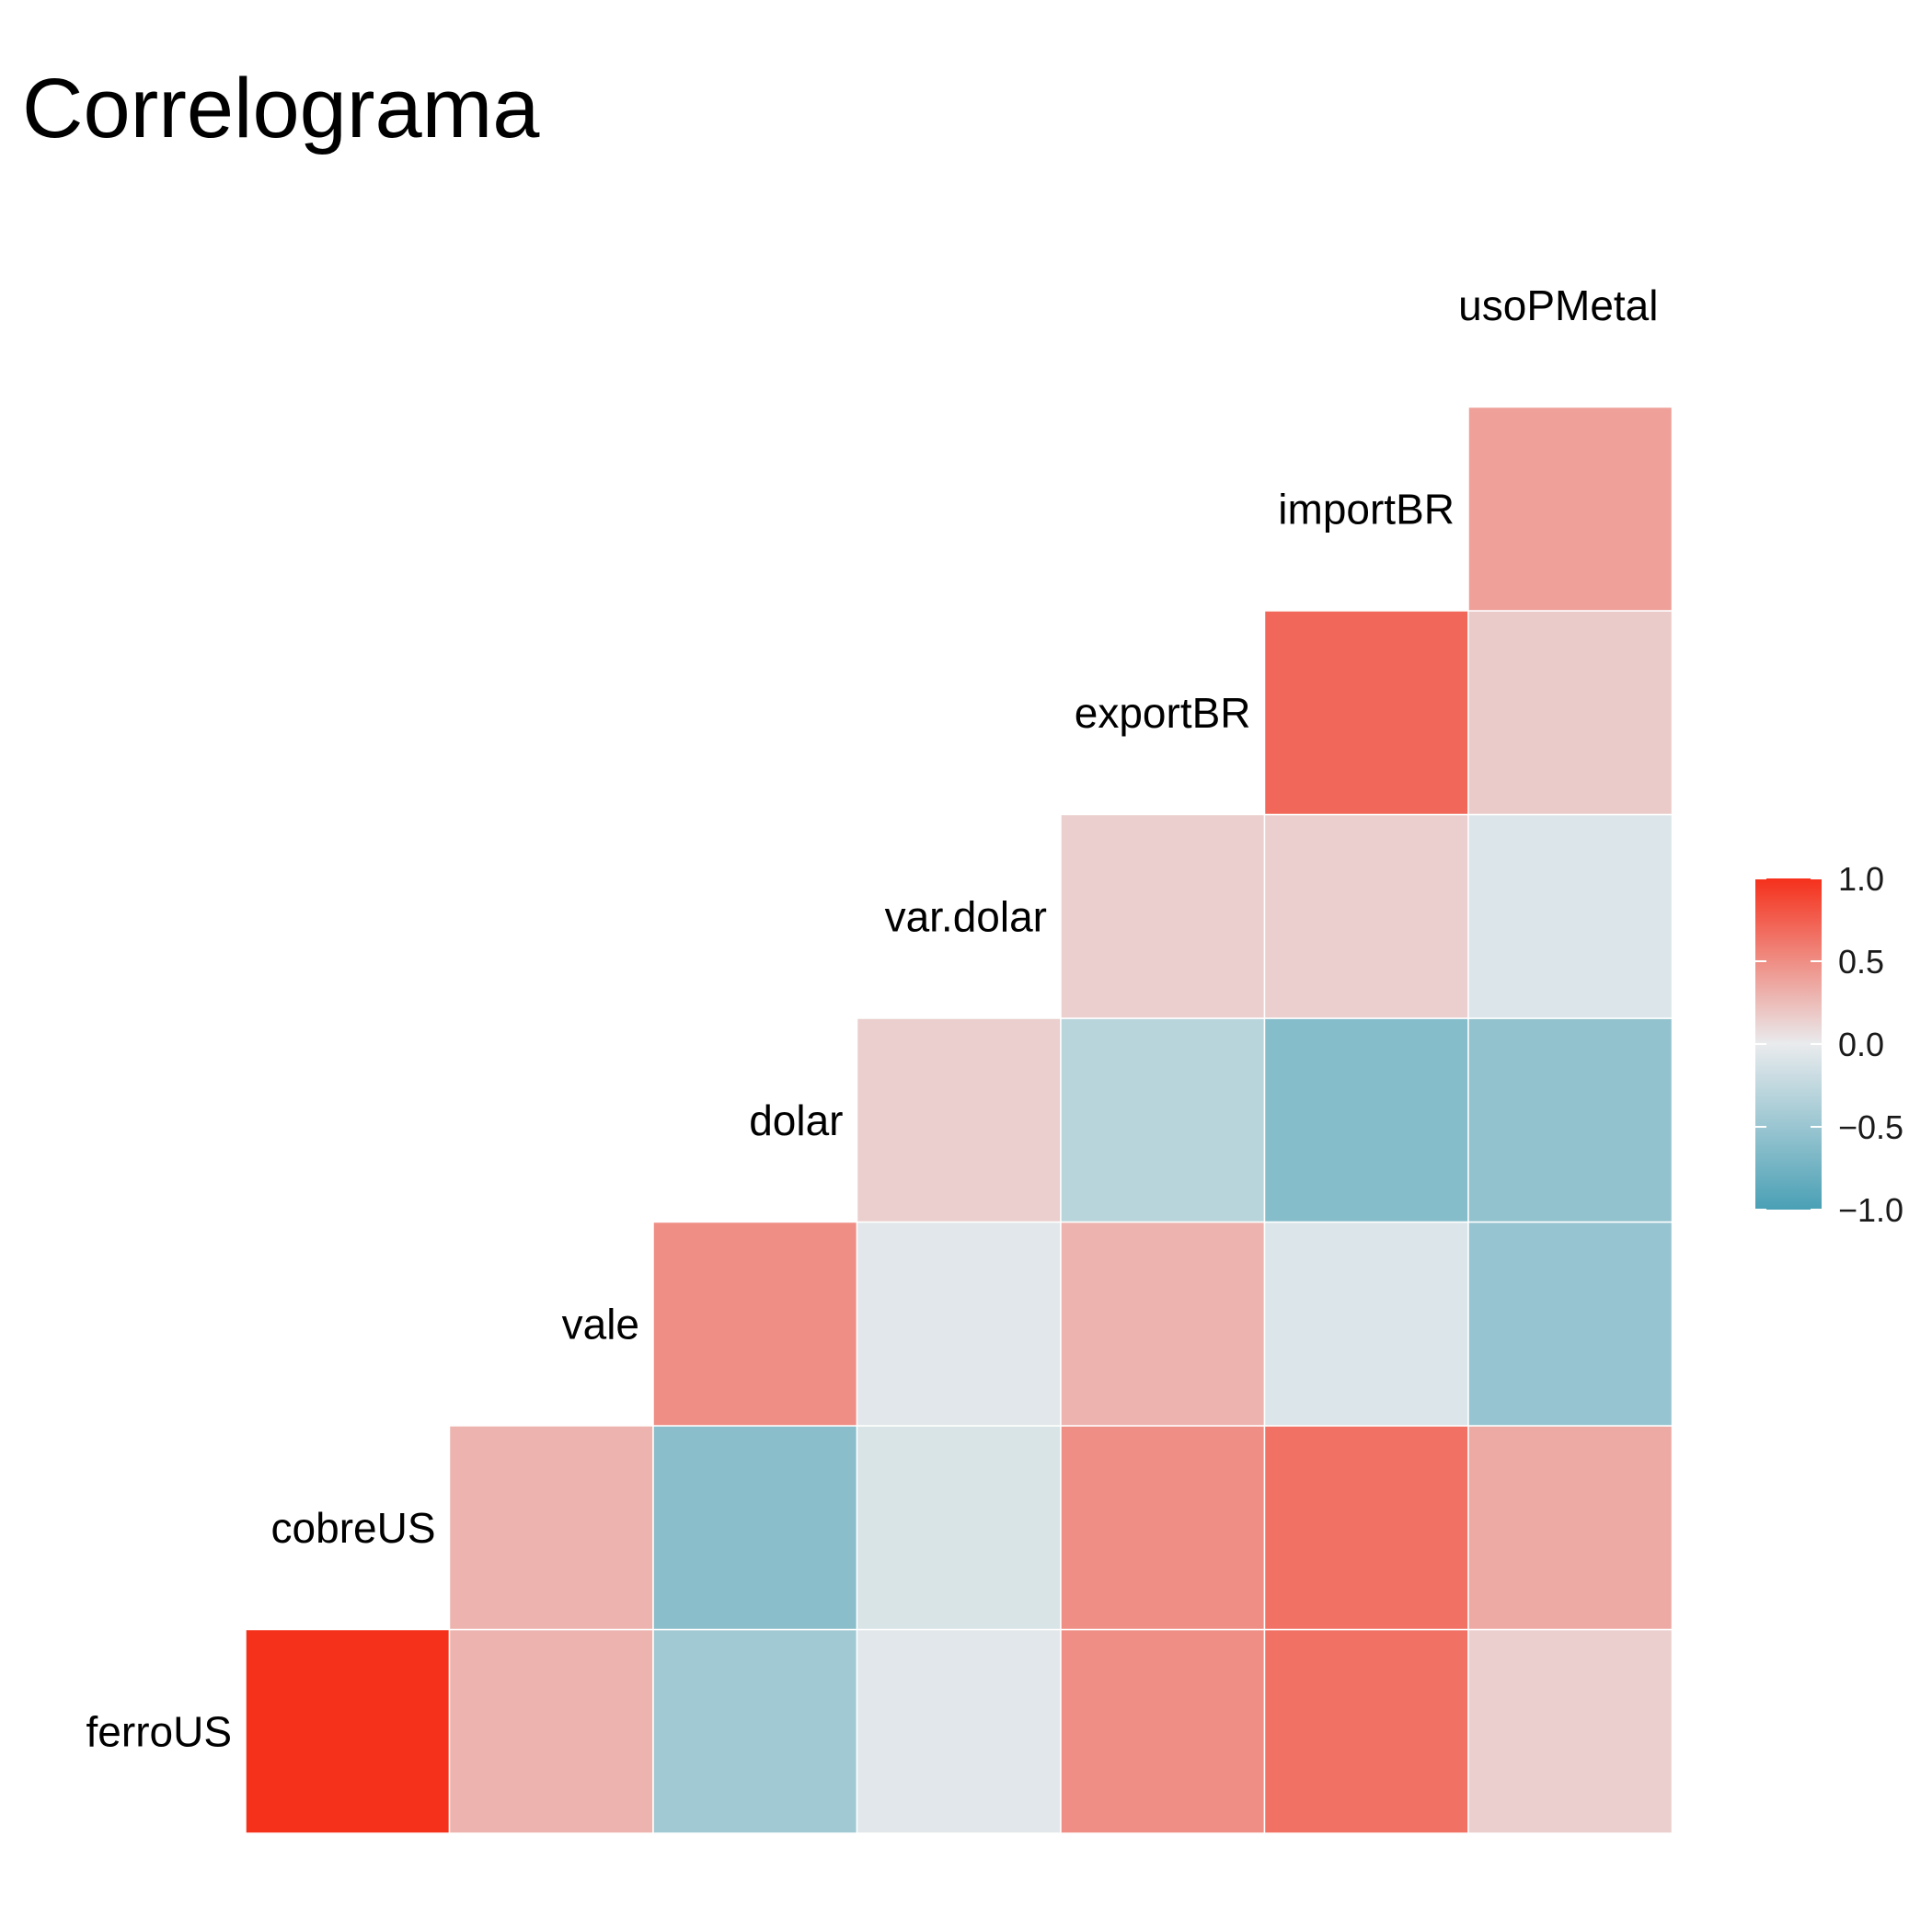 The height and width of the screenshot is (1928, 1932). Describe the element at coordinates (1861, 962) in the screenshot. I see `legend-tick-label: 0.5` at that location.